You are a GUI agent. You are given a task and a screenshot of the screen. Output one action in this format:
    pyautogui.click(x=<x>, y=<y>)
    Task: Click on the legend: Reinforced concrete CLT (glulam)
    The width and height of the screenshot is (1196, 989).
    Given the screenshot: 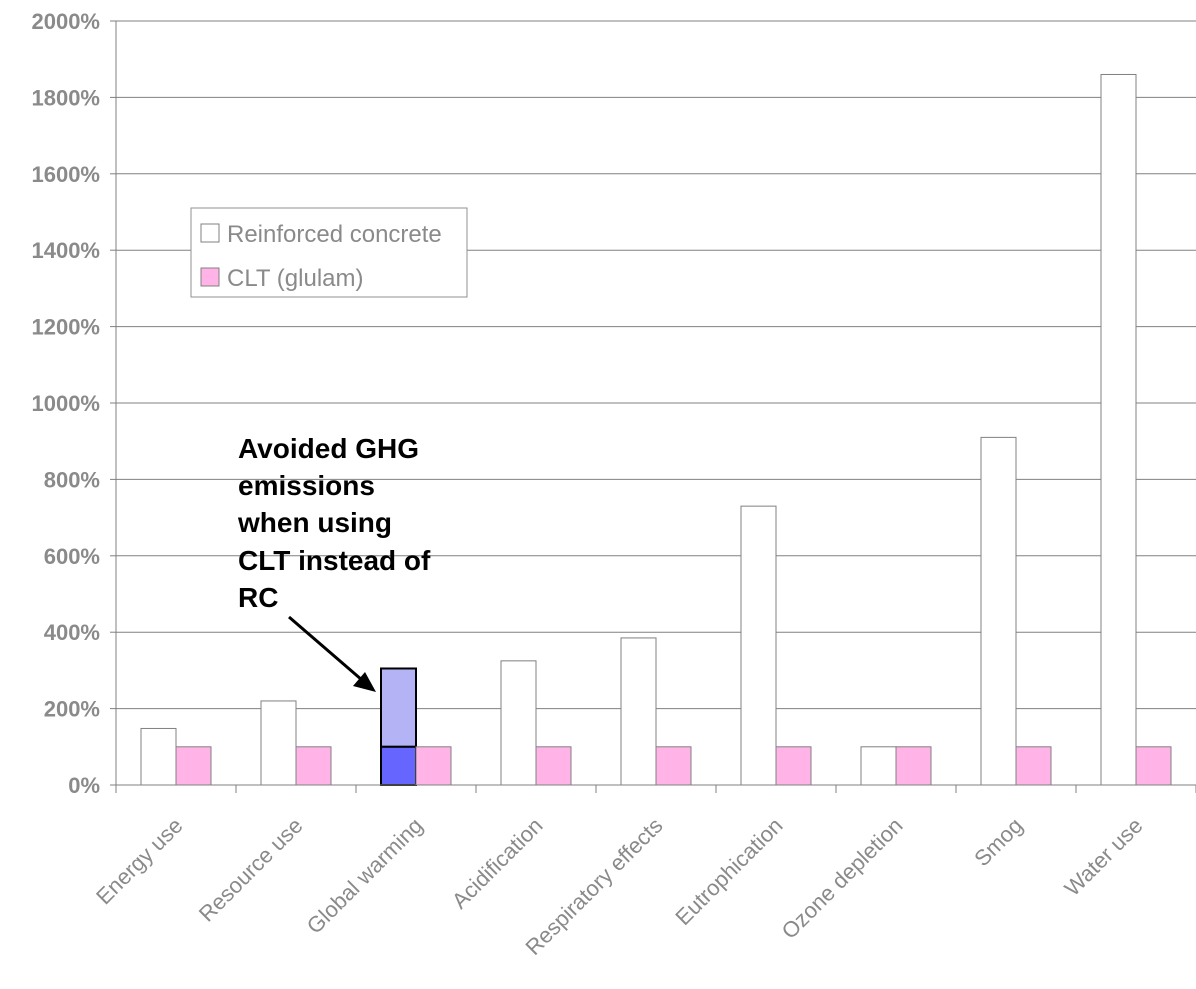 What is the action you would take?
    pyautogui.click(x=329, y=252)
    